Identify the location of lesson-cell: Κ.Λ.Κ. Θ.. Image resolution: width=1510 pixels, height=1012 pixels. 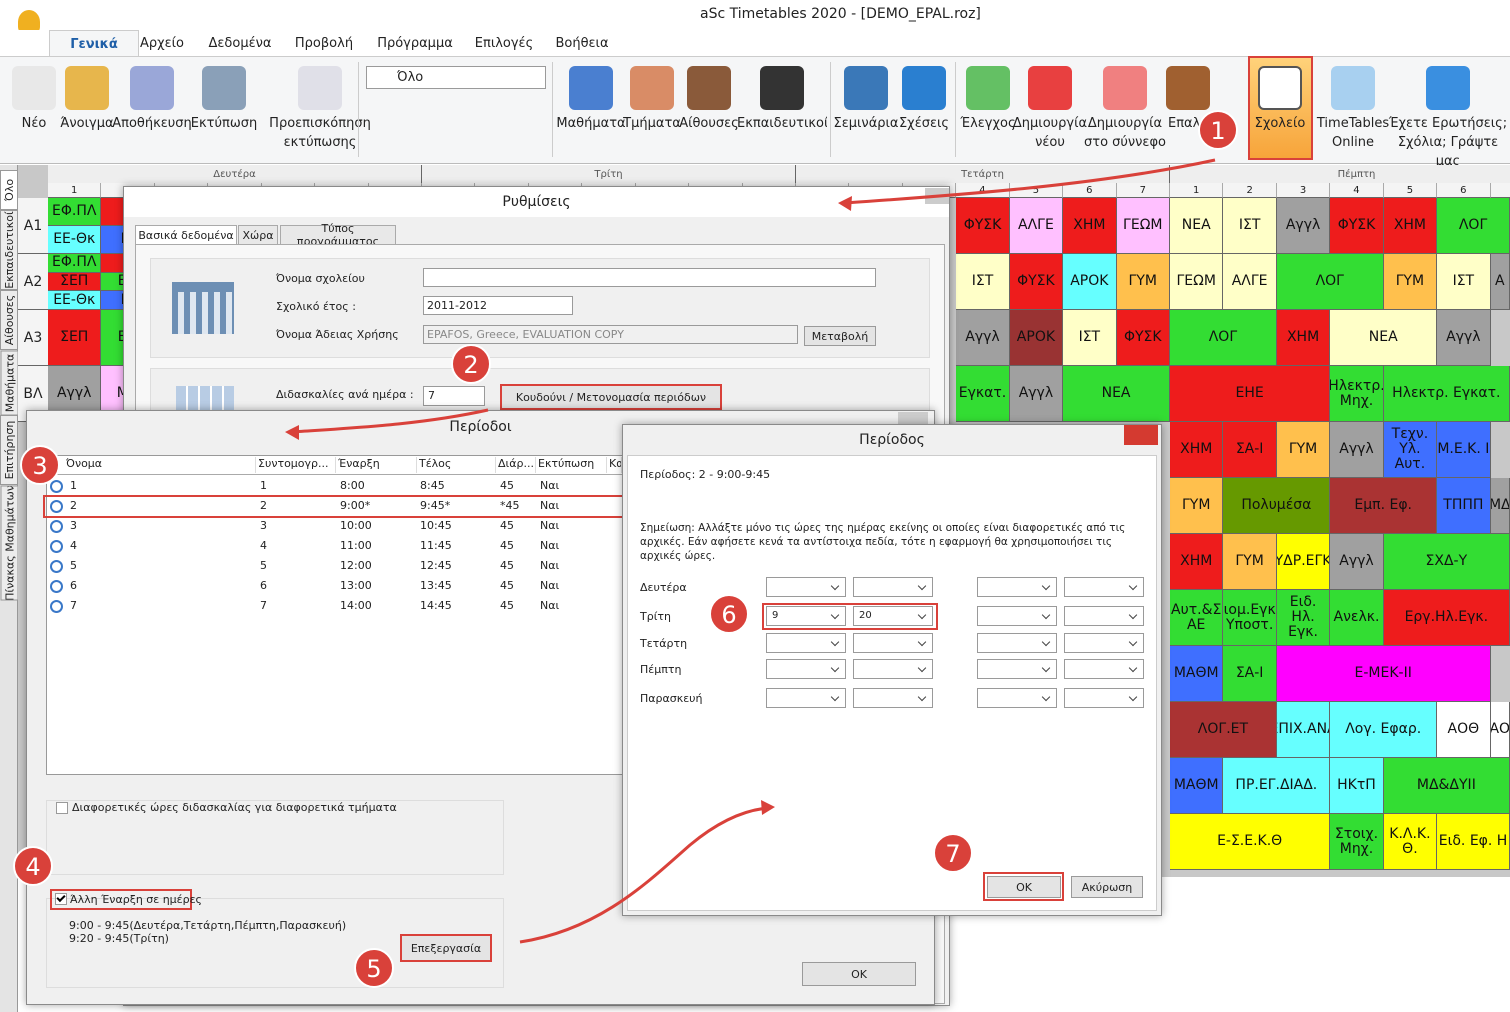
(1410, 842).